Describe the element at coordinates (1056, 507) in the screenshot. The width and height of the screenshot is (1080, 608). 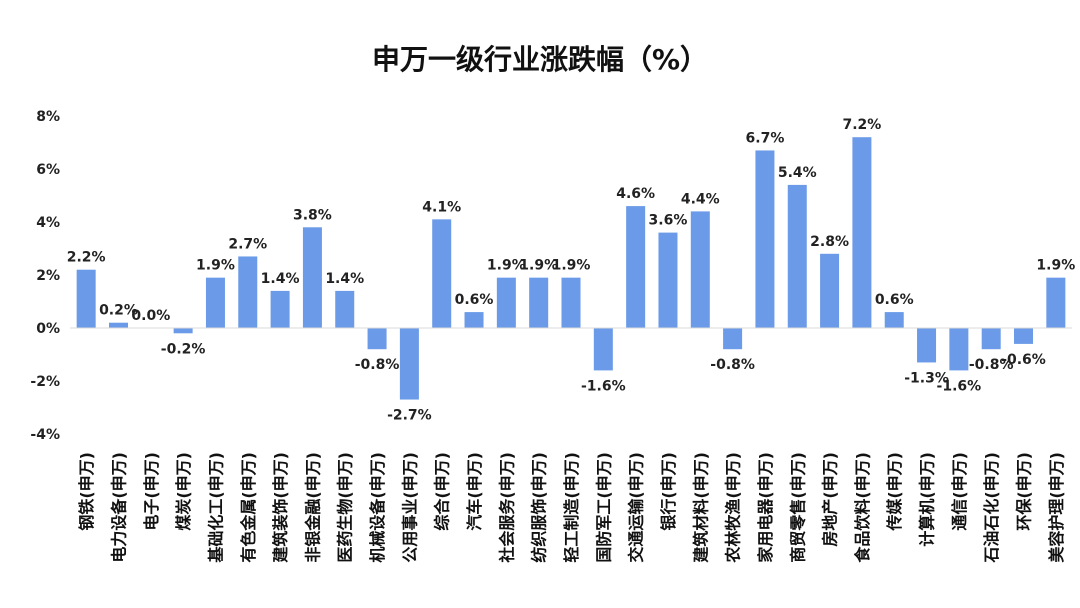
I see `x-tick-label: 美容护理(申万)` at that location.